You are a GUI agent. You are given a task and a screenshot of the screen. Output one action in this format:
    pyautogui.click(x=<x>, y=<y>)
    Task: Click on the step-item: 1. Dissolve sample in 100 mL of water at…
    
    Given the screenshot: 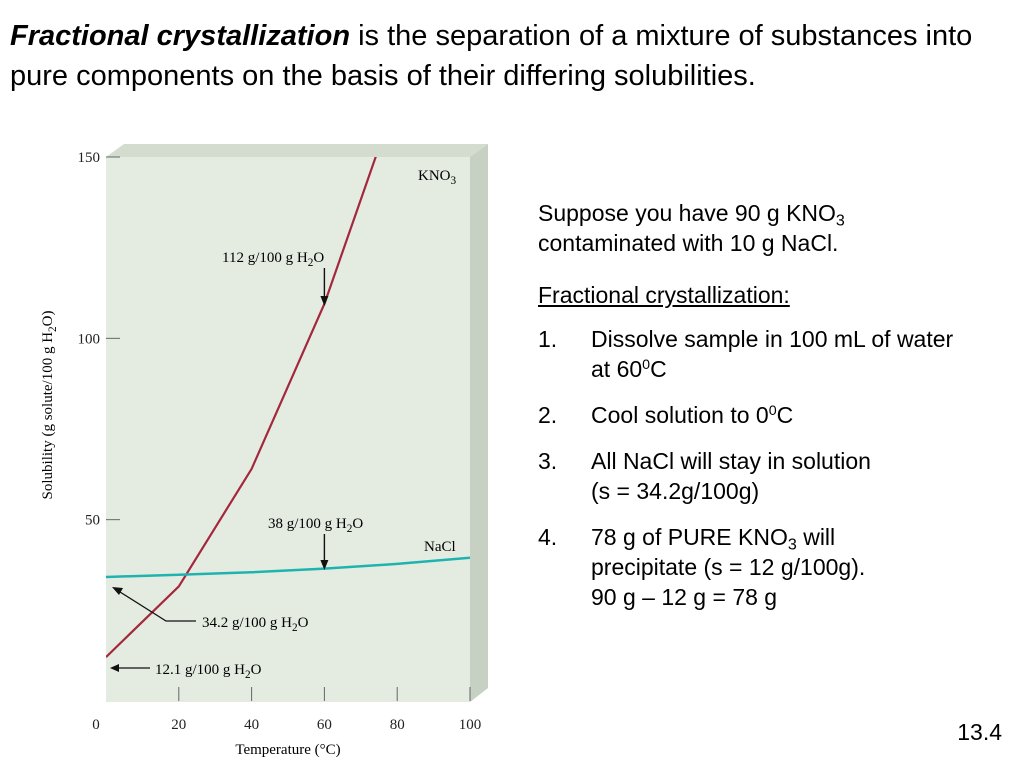 What is the action you would take?
    pyautogui.click(x=758, y=354)
    